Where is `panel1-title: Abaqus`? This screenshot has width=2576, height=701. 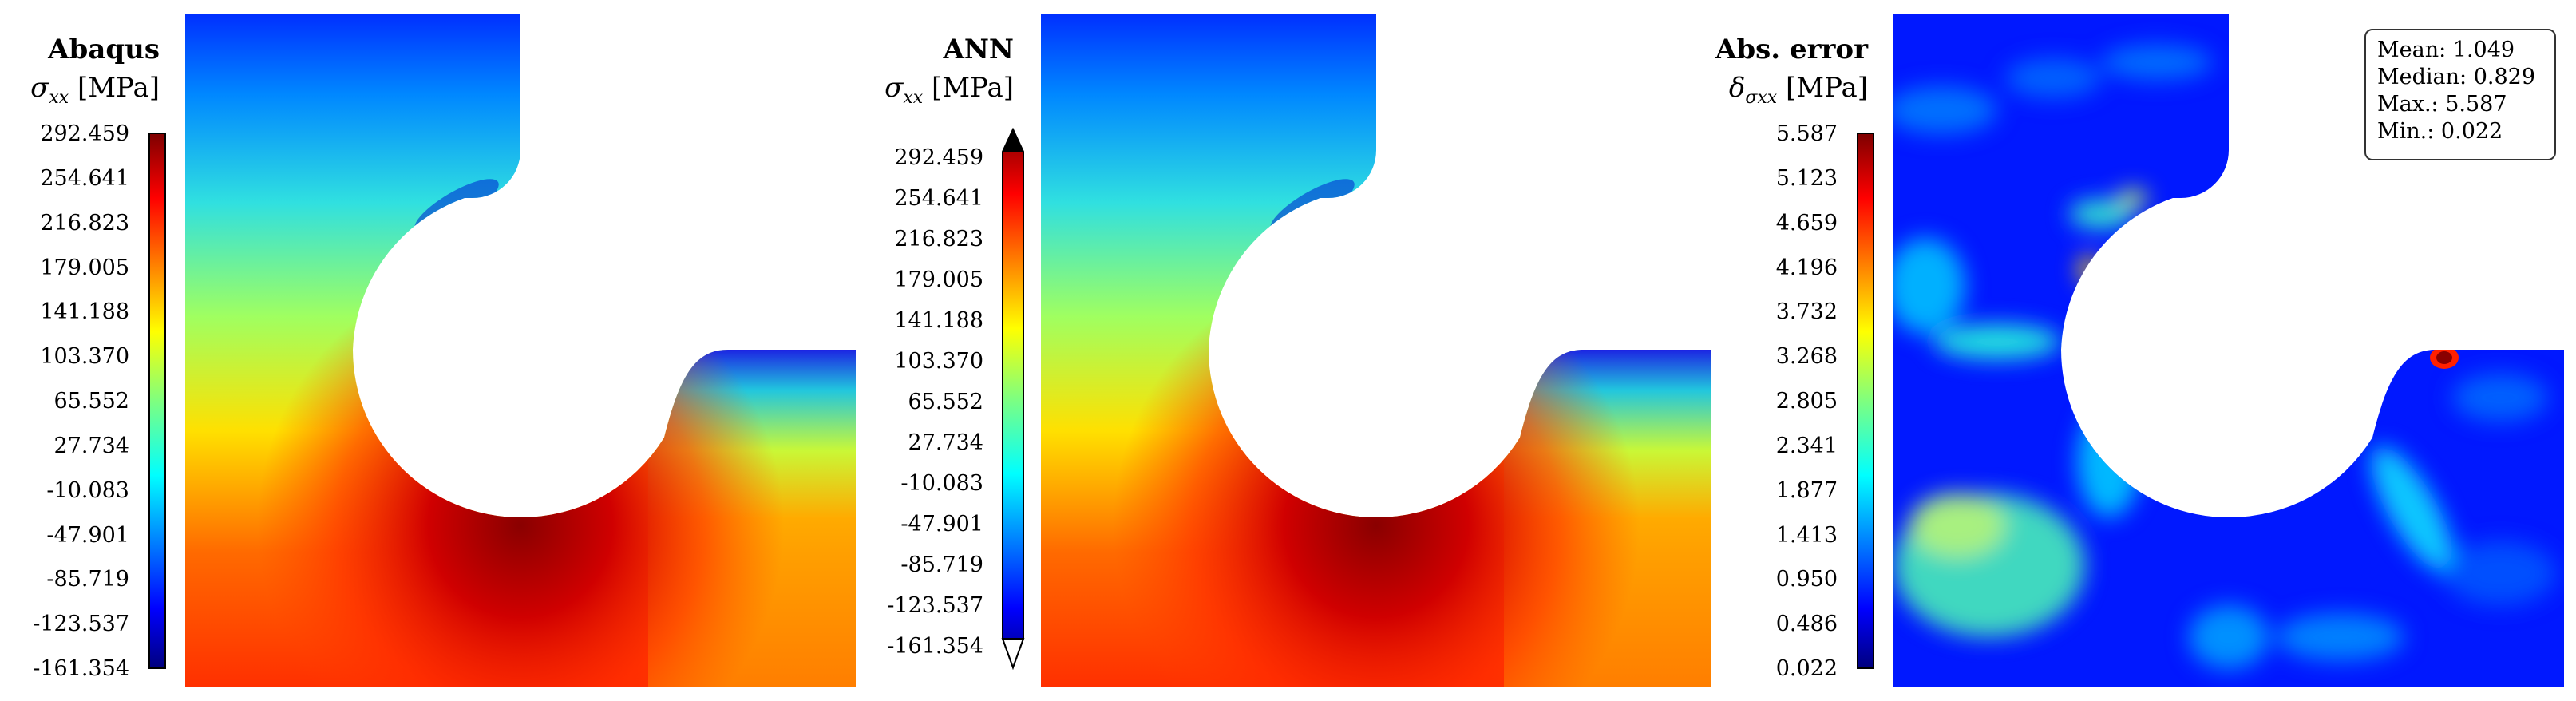 panel1-title: Abaqus is located at coordinates (104, 50).